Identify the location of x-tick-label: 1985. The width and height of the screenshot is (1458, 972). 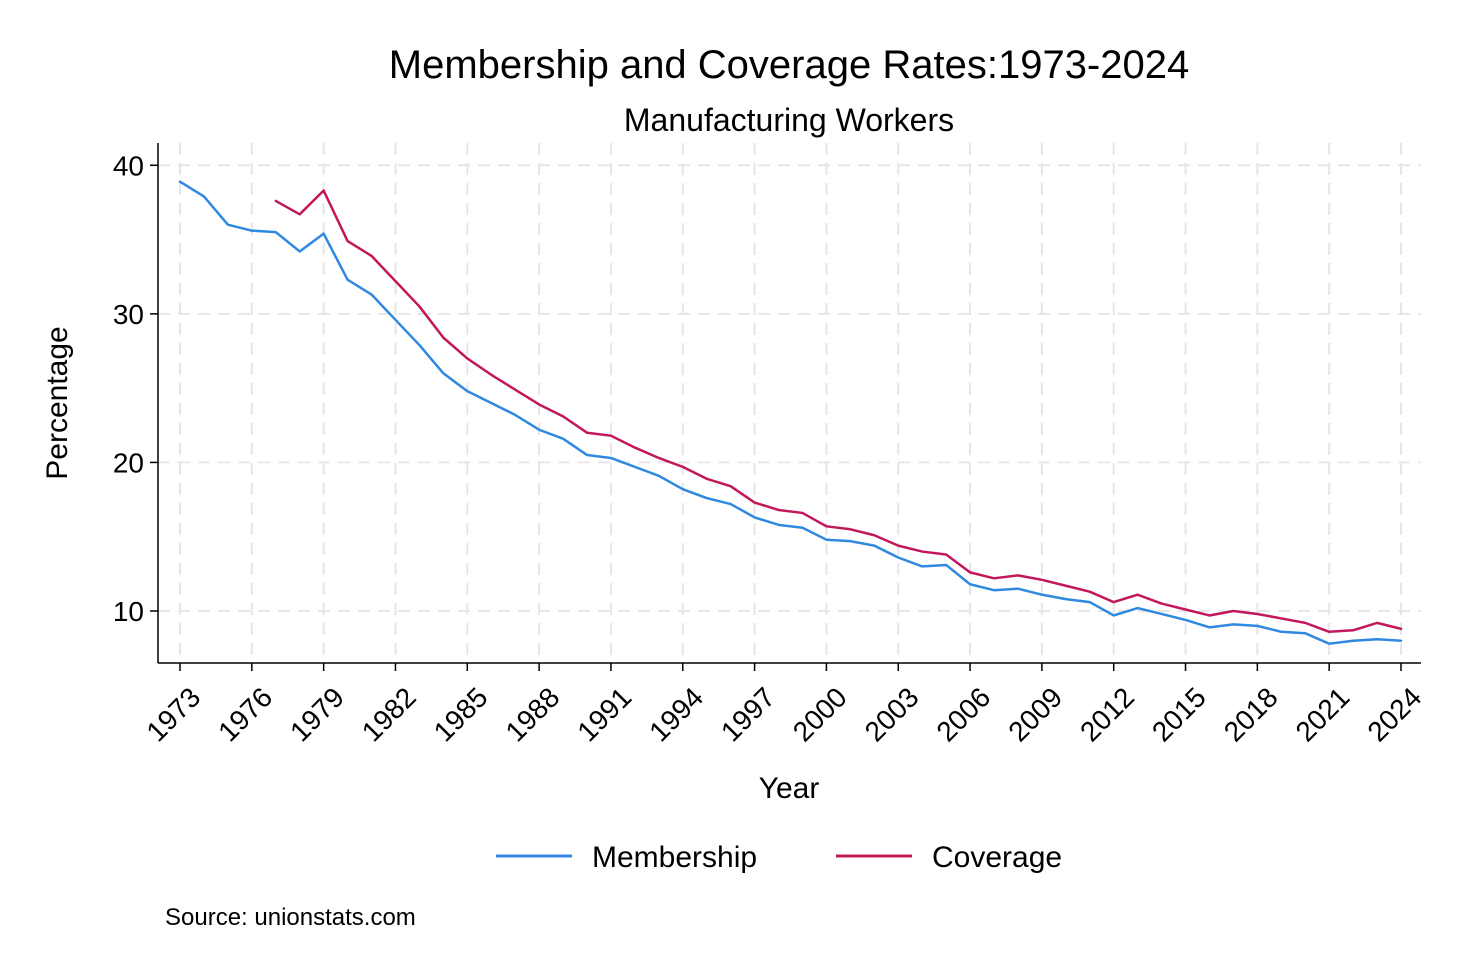
(461, 714).